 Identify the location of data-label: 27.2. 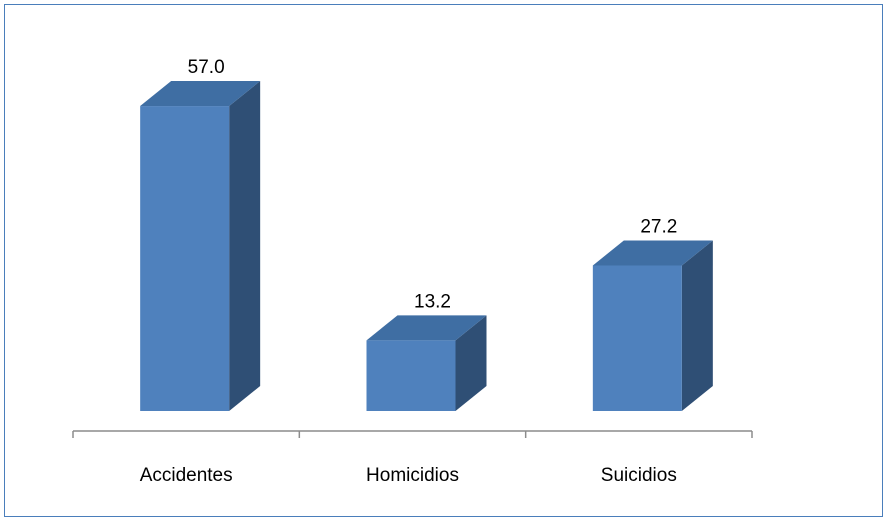
(658, 226).